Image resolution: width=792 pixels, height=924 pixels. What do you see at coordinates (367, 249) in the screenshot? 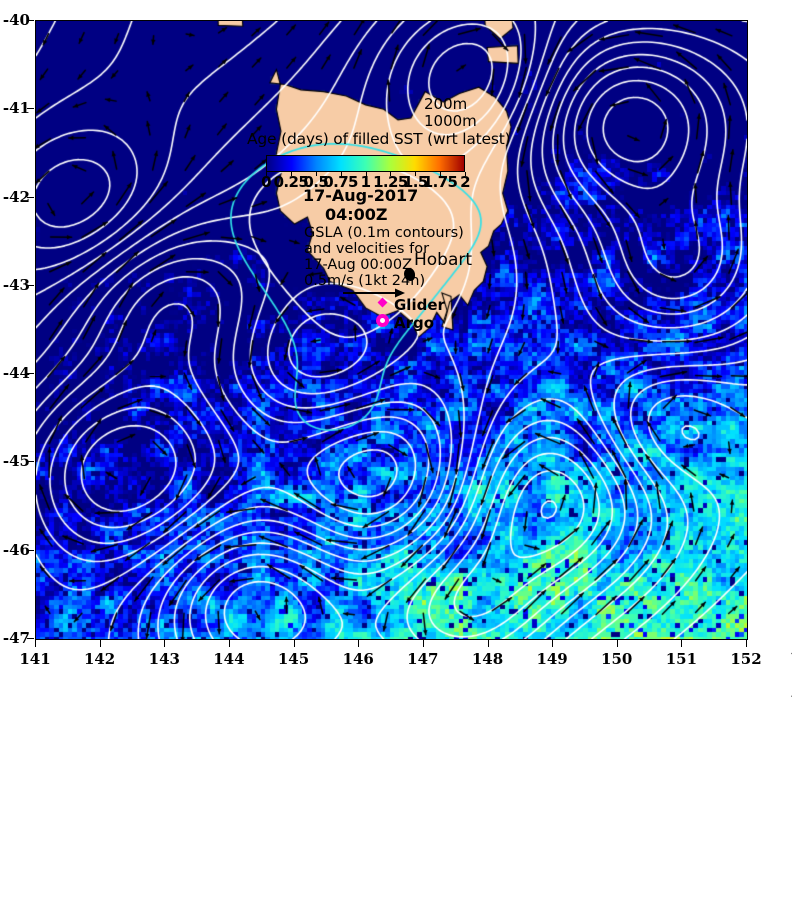
I see `info-line-velocities: and velocities for` at bounding box center [367, 249].